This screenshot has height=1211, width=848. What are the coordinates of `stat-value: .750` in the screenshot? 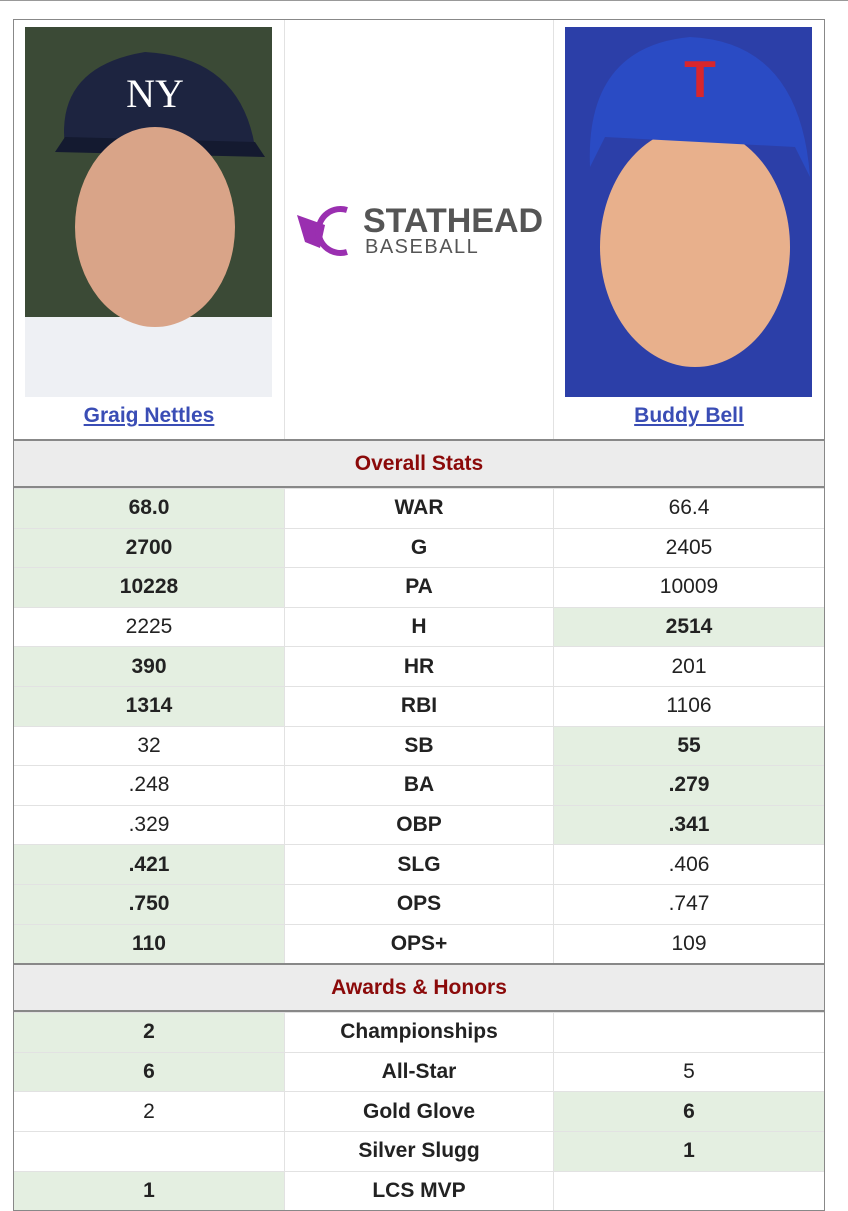 It's located at (149, 904).